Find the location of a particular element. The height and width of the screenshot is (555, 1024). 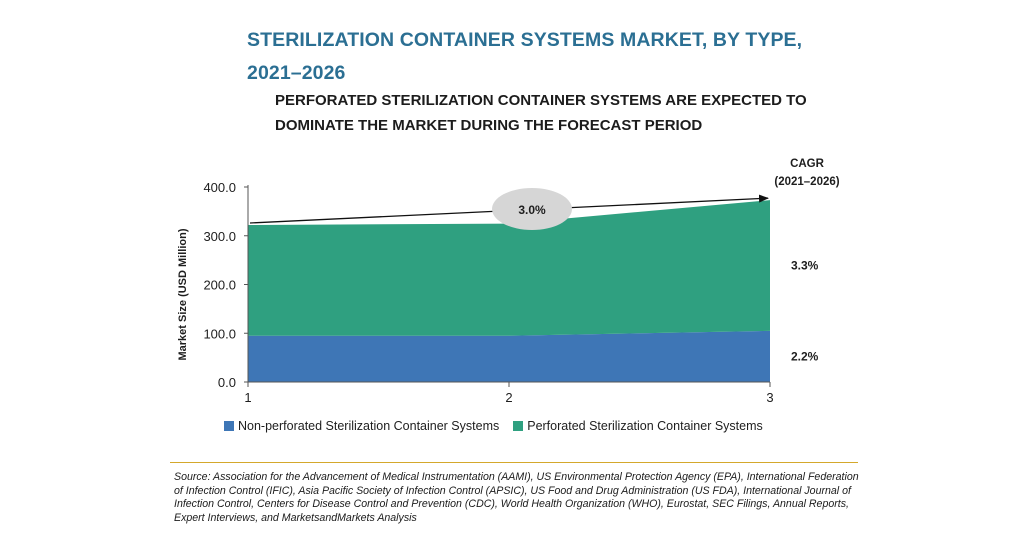

cagr-header-period: (2021–2026) is located at coordinates (806, 182).